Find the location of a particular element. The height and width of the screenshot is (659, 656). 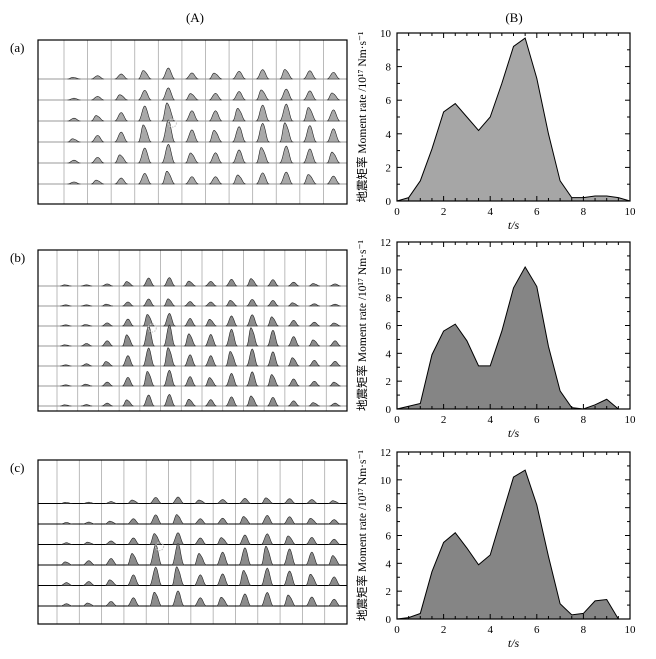

row-label-c: (c) is located at coordinates (17, 467).